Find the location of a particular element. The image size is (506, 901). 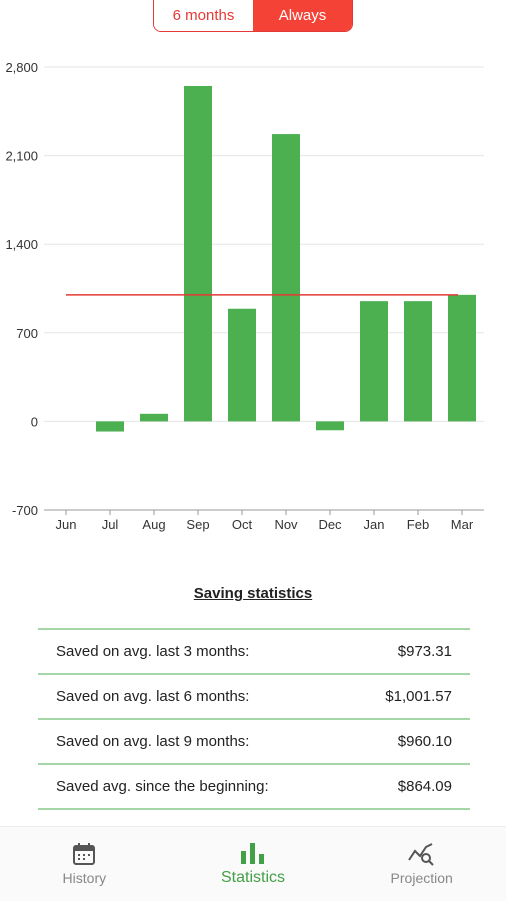

period-toggle: 6 months Always is located at coordinates (253, 16).